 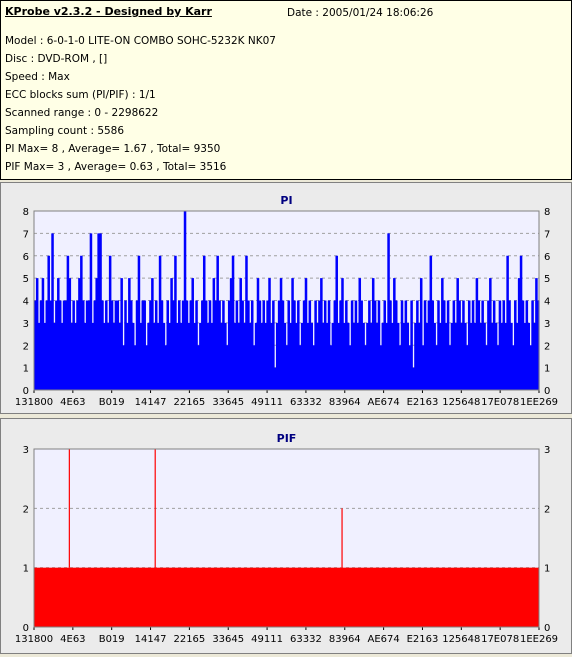 What do you see at coordinates (345, 639) in the screenshot?
I see `pif-x-tick-label: 83964` at bounding box center [345, 639].